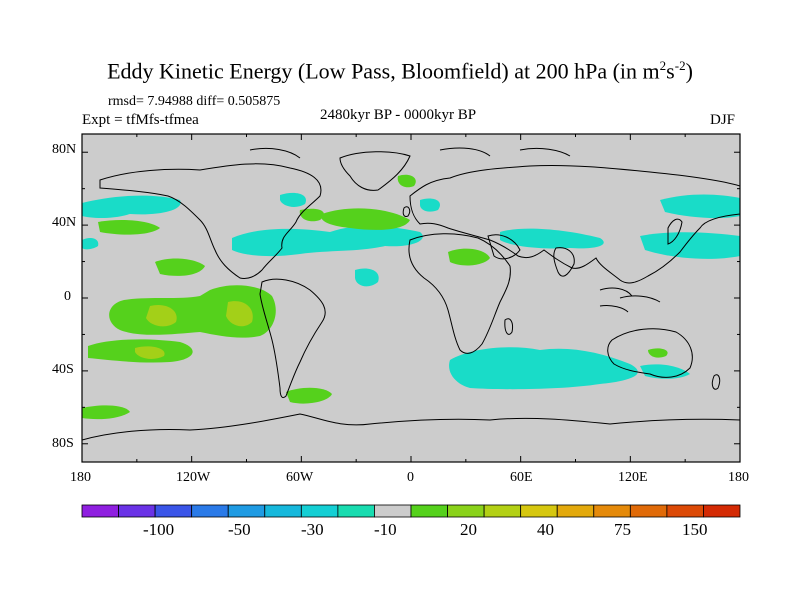 The height and width of the screenshot is (600, 800). I want to click on anomaly-pos-nafrica, so click(469, 257).